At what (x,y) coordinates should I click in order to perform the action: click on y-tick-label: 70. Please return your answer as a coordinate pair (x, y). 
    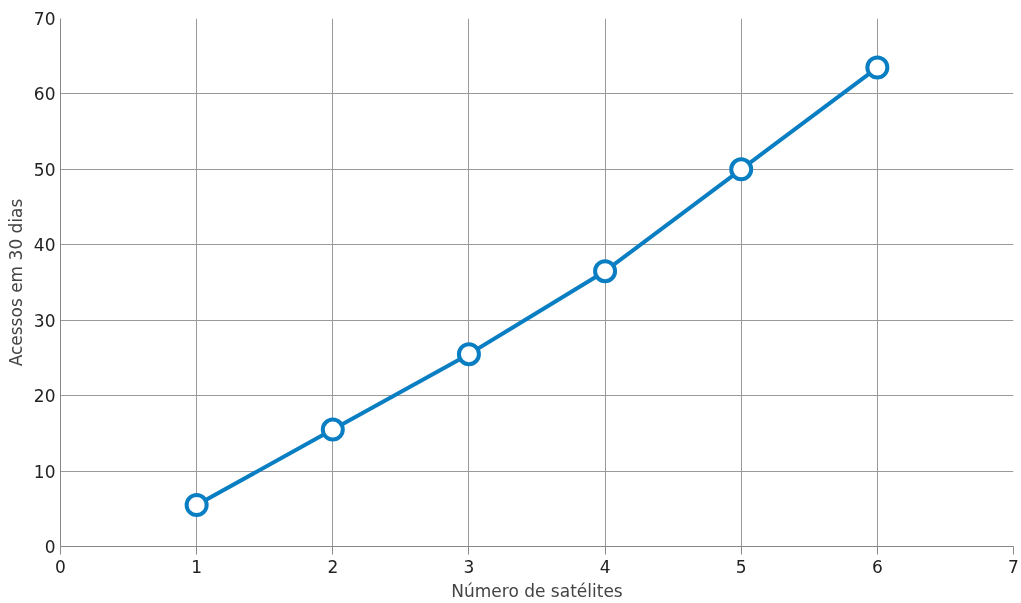
    Looking at the image, I should click on (44, 19).